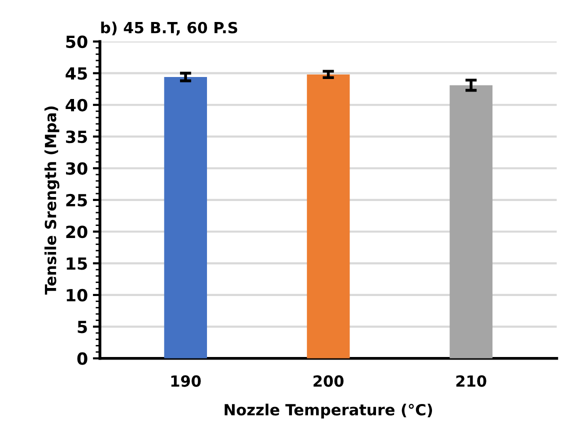 The height and width of the screenshot is (437, 571). What do you see at coordinates (77, 168) in the screenshot?
I see `y-tick-label: 30` at bounding box center [77, 168].